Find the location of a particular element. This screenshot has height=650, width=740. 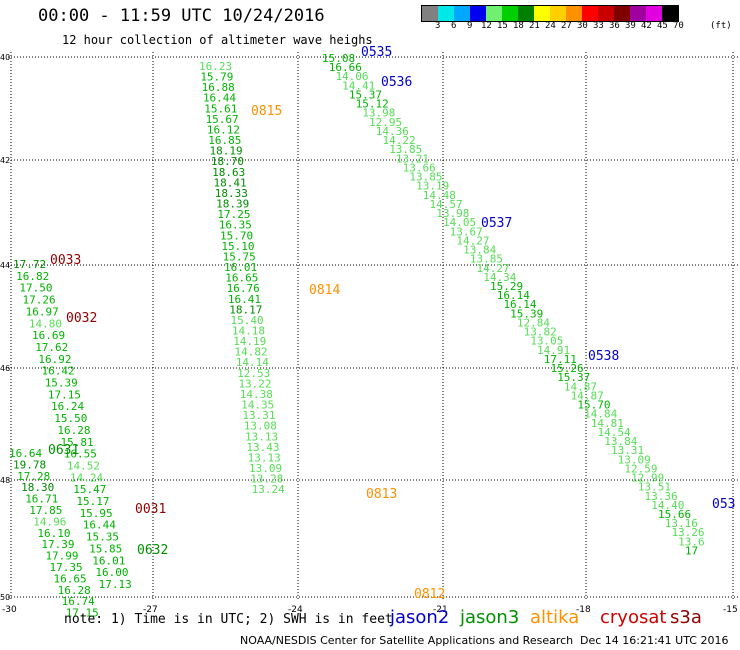

wave-height-value: 15.10 is located at coordinates (237, 246).